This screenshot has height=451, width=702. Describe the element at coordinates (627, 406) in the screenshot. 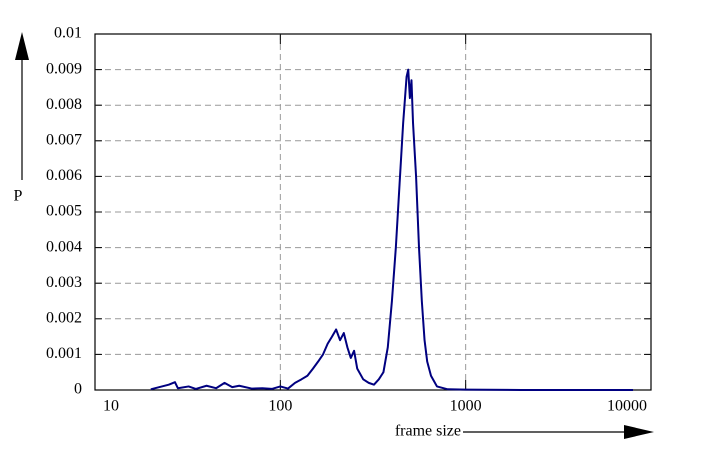

I see `x-tick-label: 10000` at that location.